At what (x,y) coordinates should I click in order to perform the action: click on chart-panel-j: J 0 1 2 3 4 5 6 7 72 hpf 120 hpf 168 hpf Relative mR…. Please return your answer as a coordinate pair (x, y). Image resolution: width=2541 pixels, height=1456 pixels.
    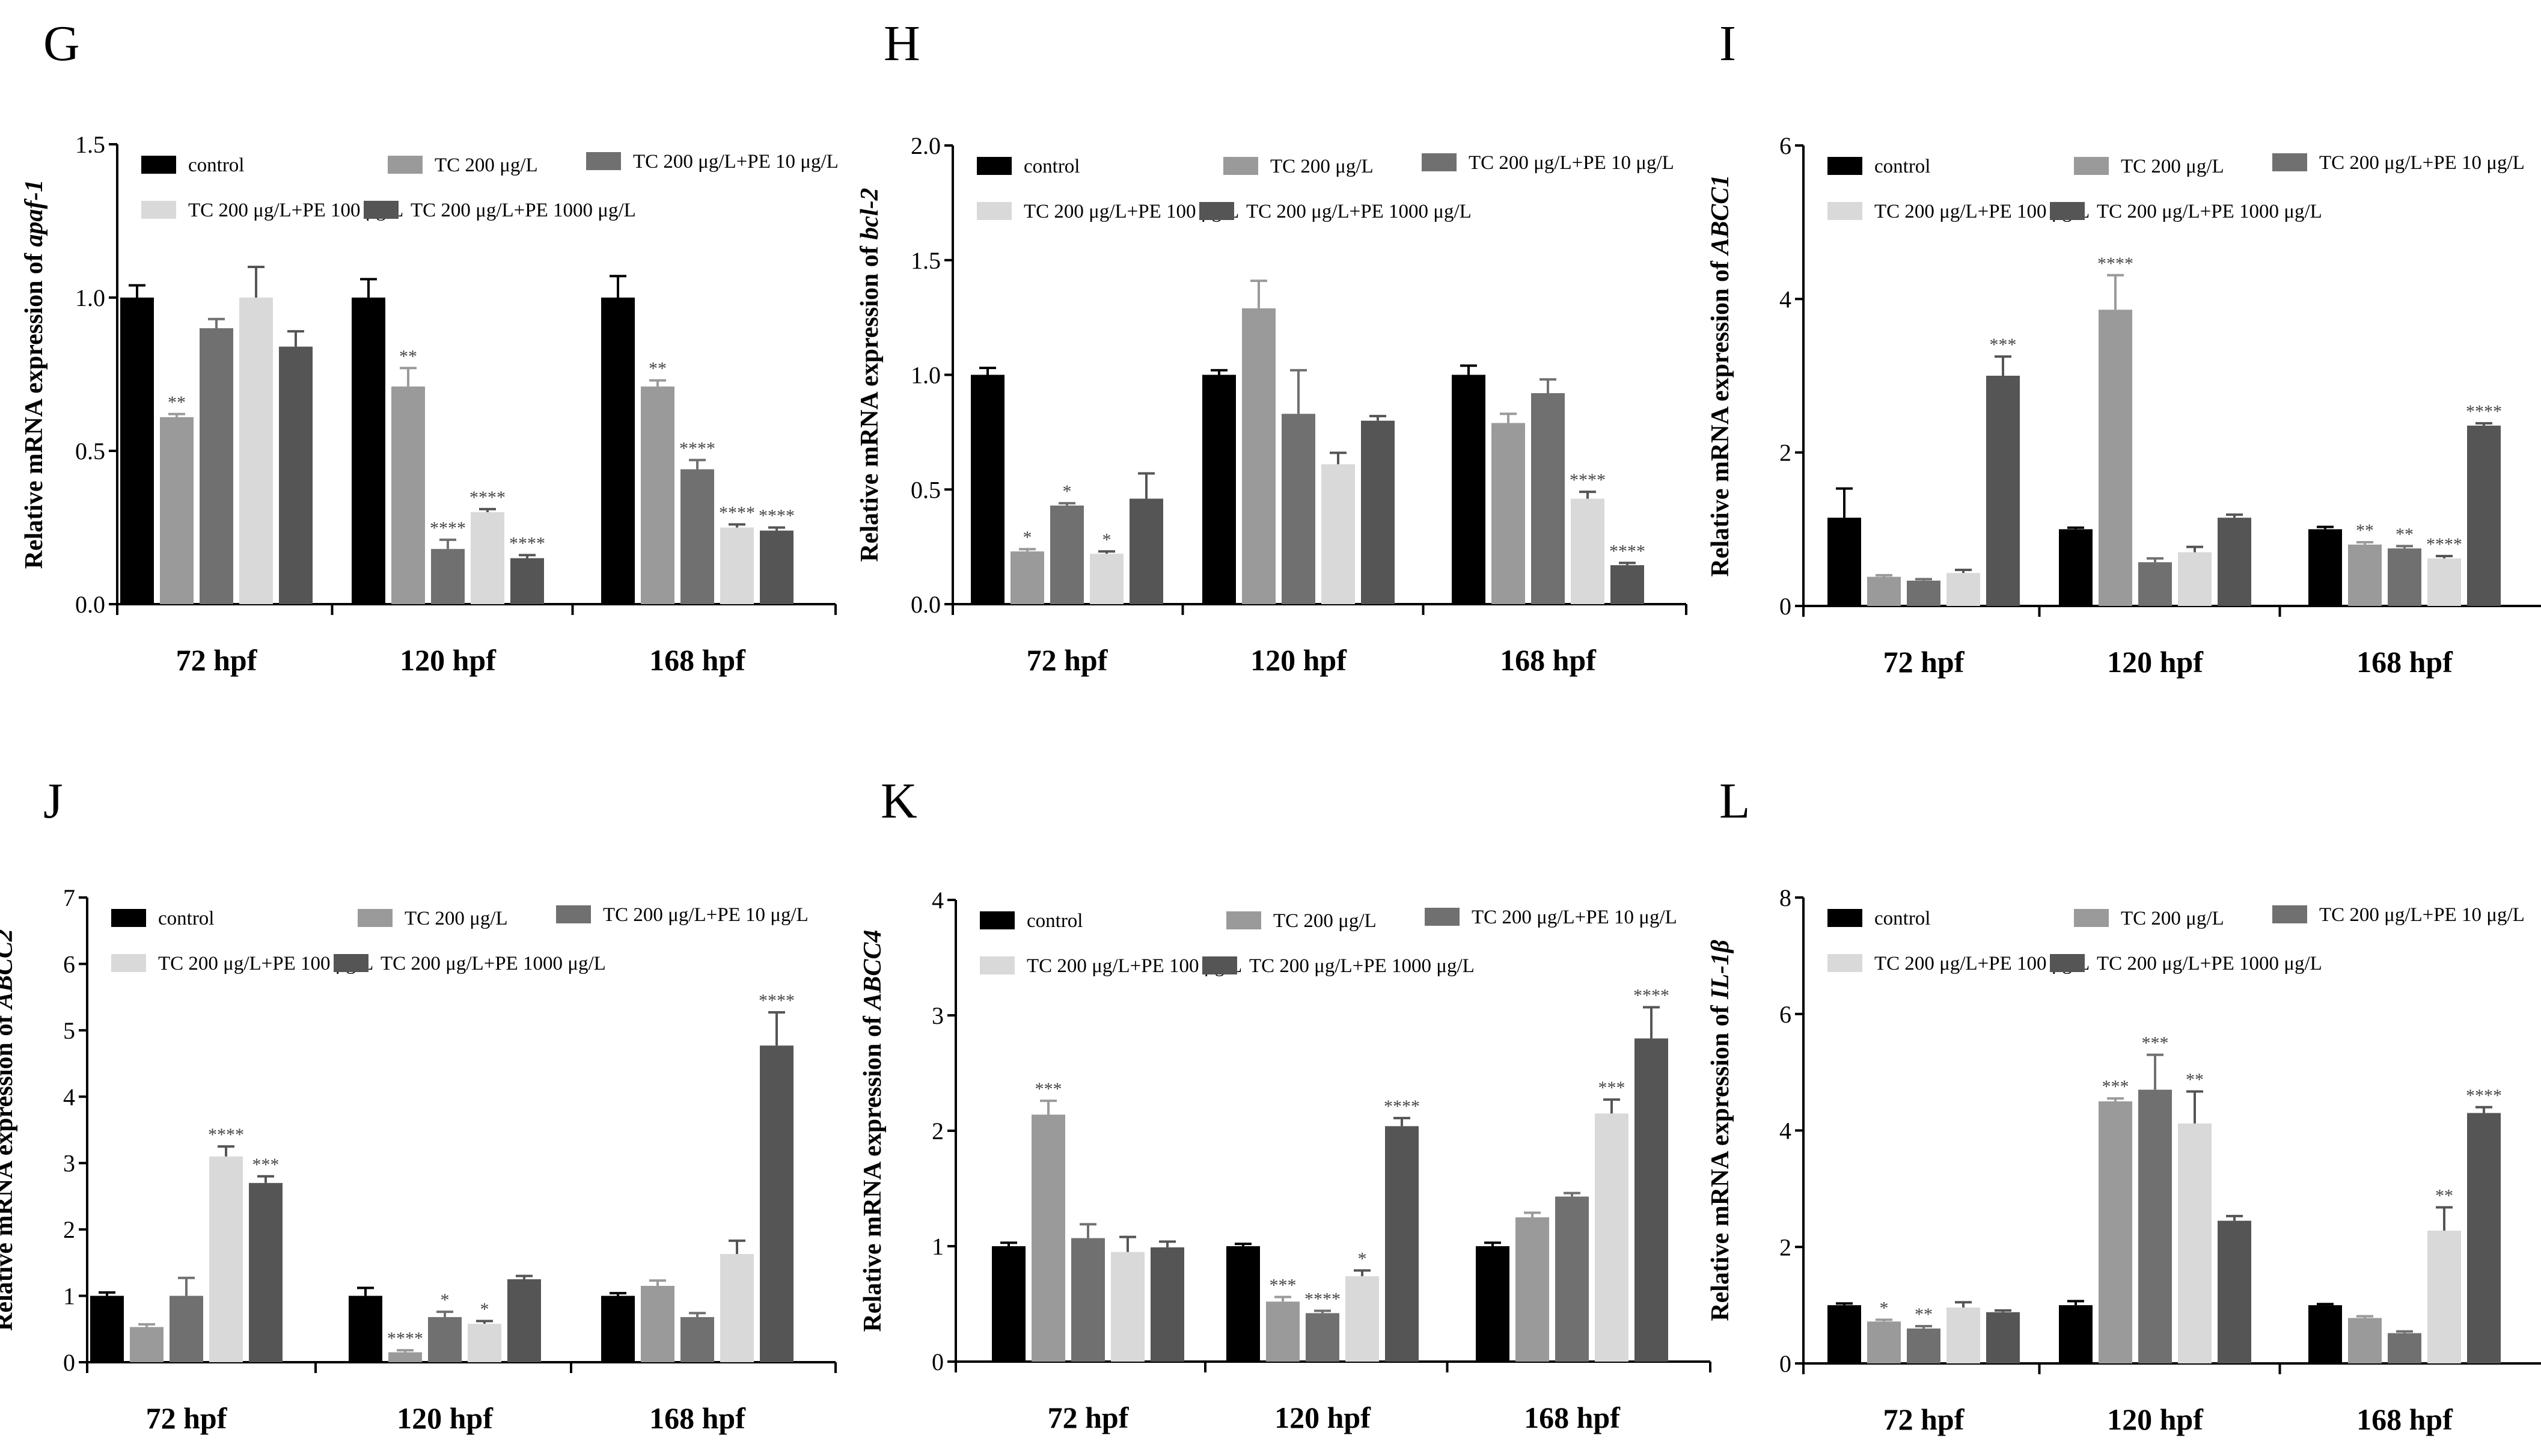
    Looking at the image, I should click on (418, 1104).